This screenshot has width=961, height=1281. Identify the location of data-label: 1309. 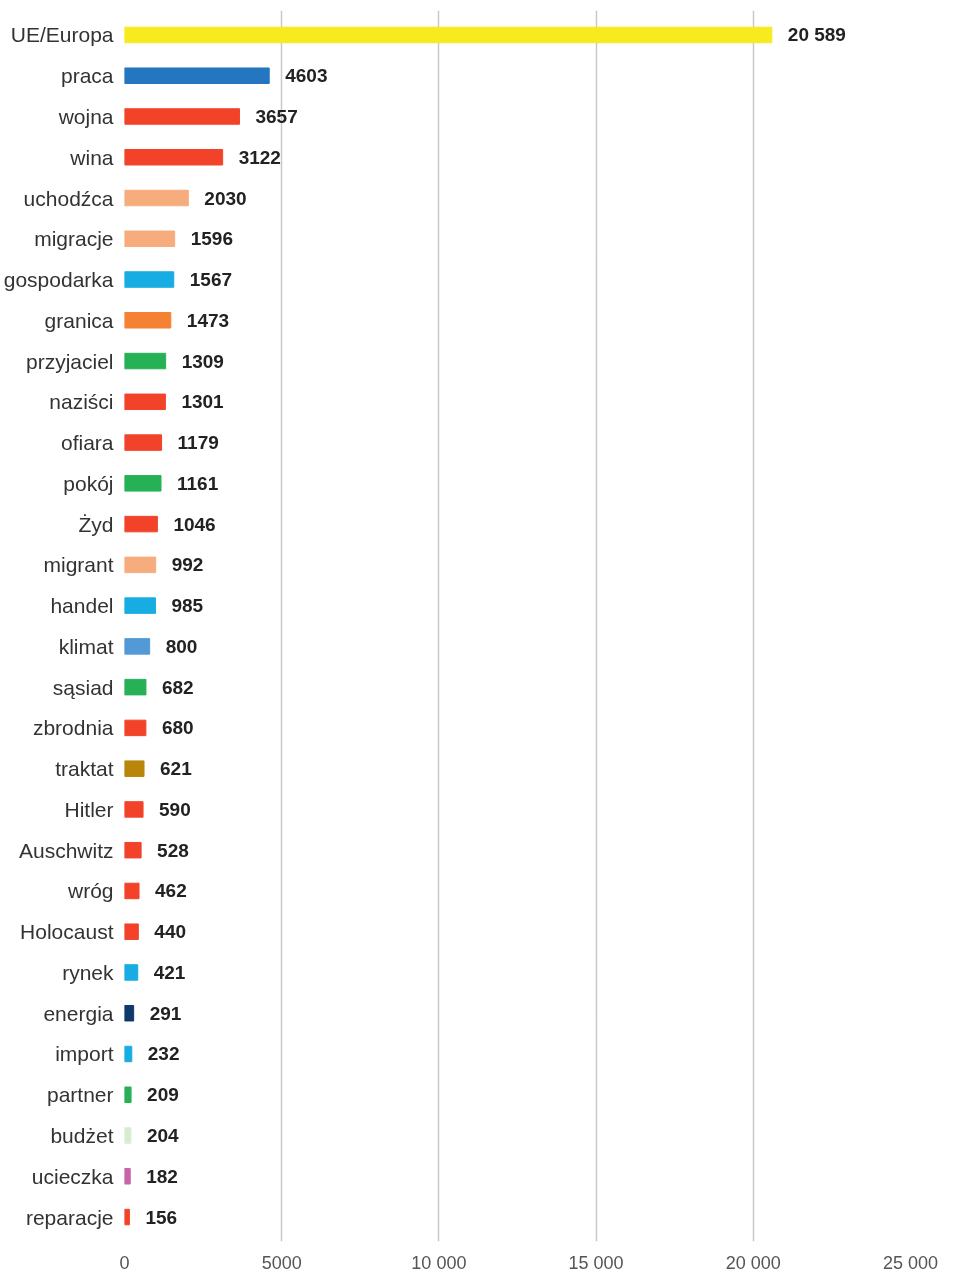
(202, 361).